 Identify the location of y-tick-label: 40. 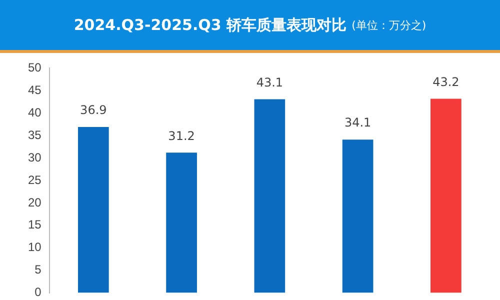
(35, 112).